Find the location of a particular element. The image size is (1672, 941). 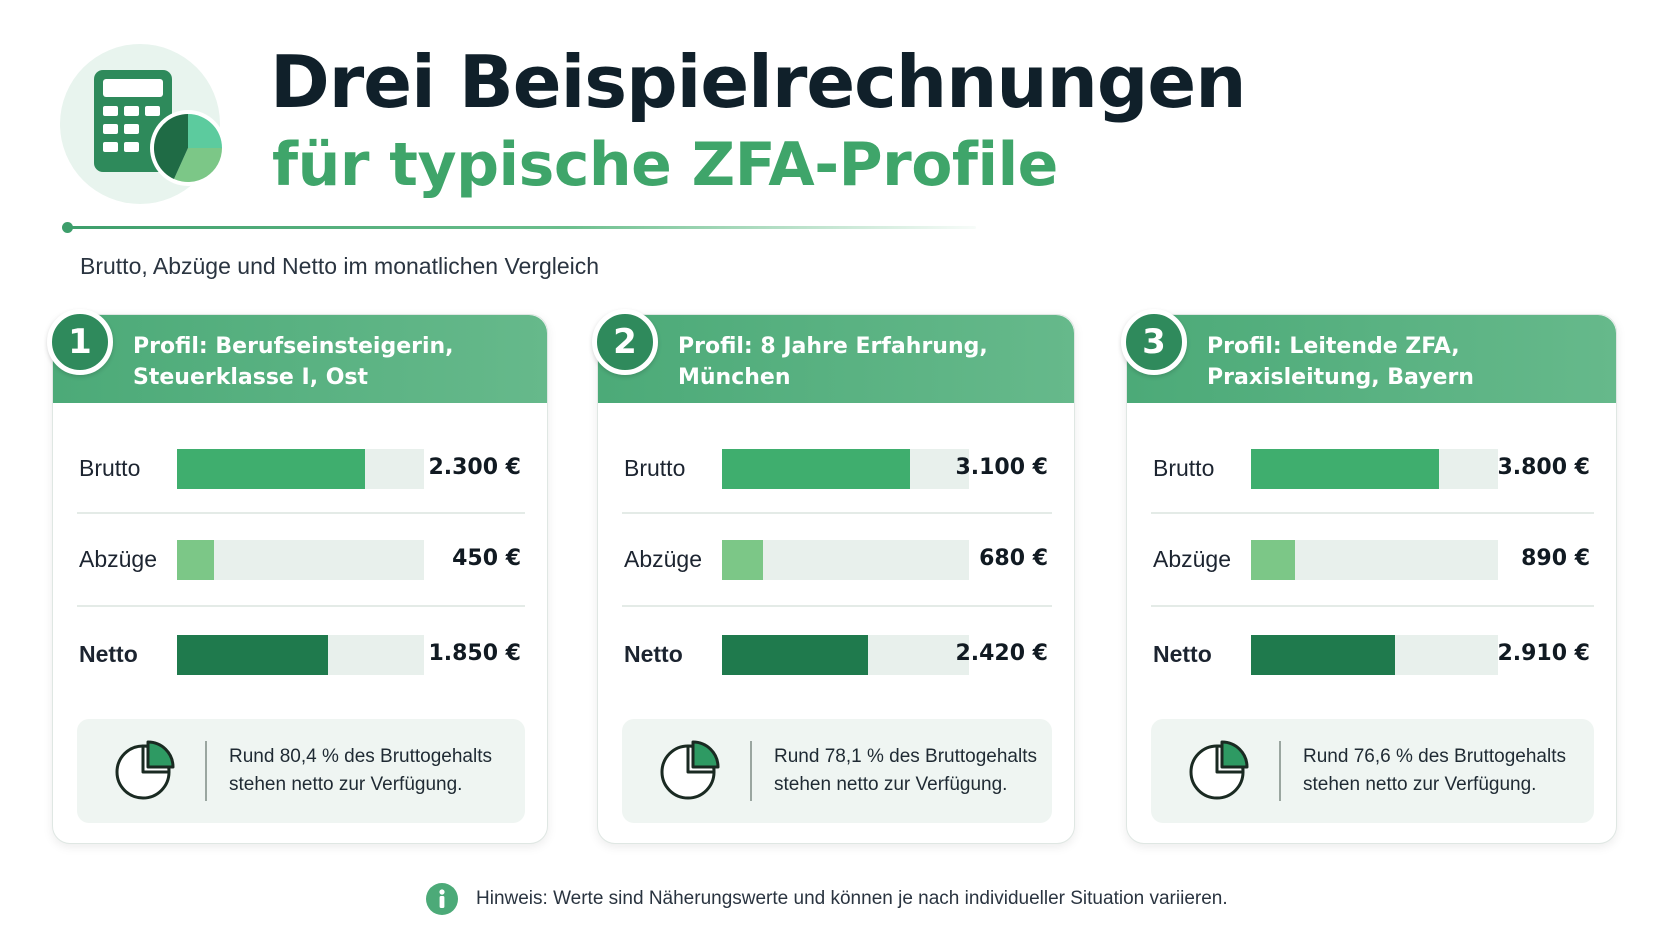

row-abzuege: Abzüge 890 € is located at coordinates (1372, 560).